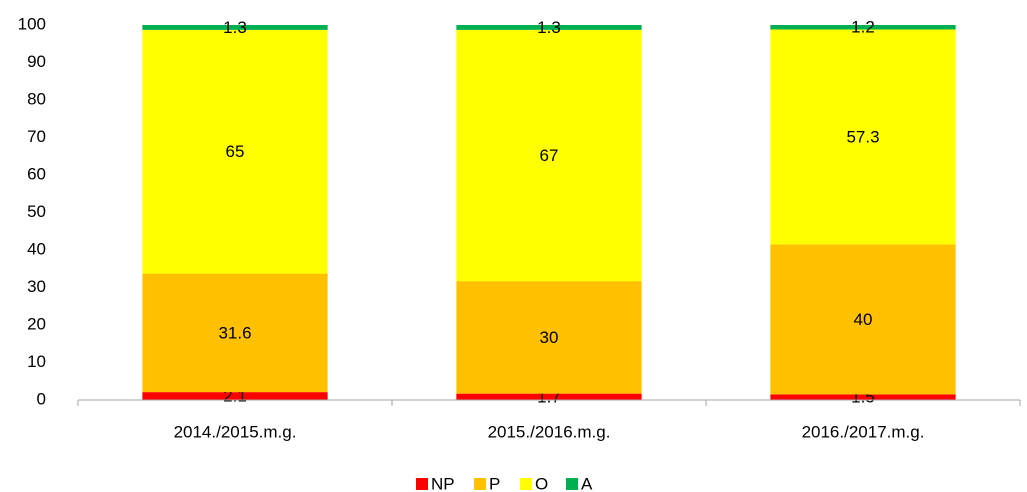  What do you see at coordinates (494, 483) in the screenshot?
I see `legend-label: P` at bounding box center [494, 483].